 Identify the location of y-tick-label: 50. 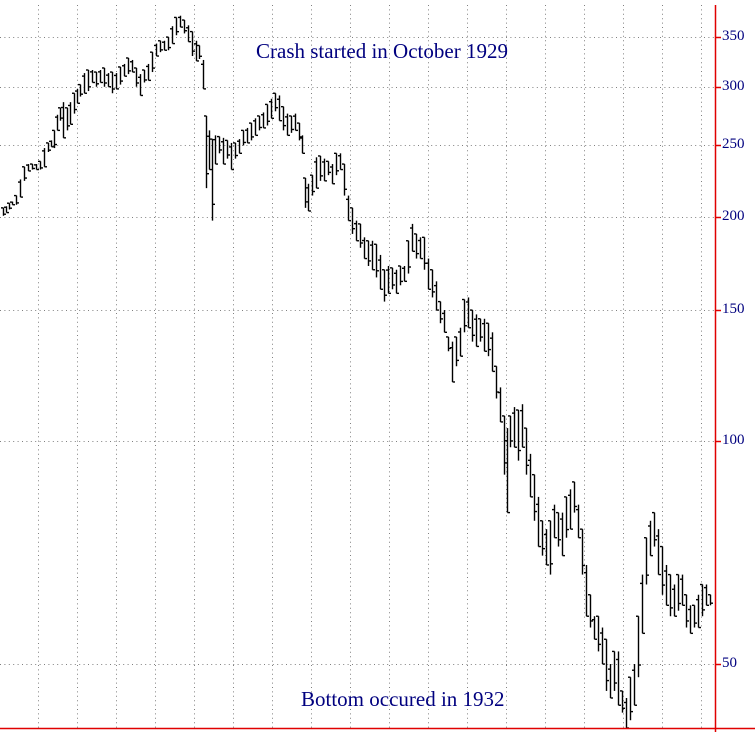
(729, 663).